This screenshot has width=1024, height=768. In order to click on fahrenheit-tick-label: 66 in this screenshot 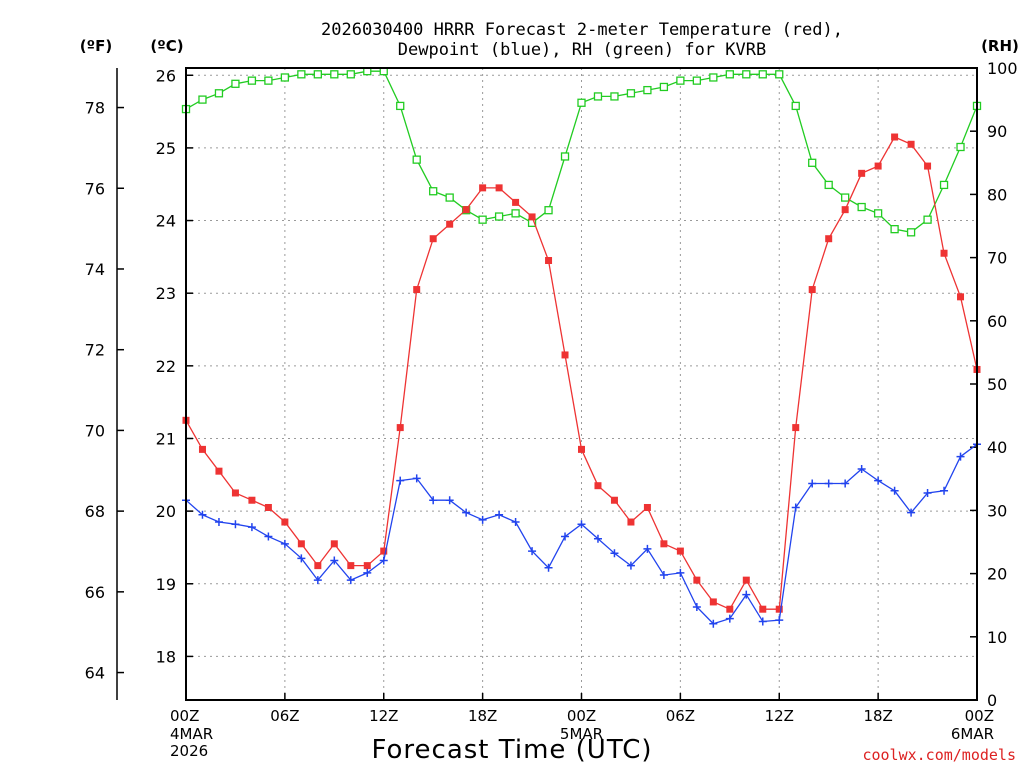, I will do `click(95, 592)`.